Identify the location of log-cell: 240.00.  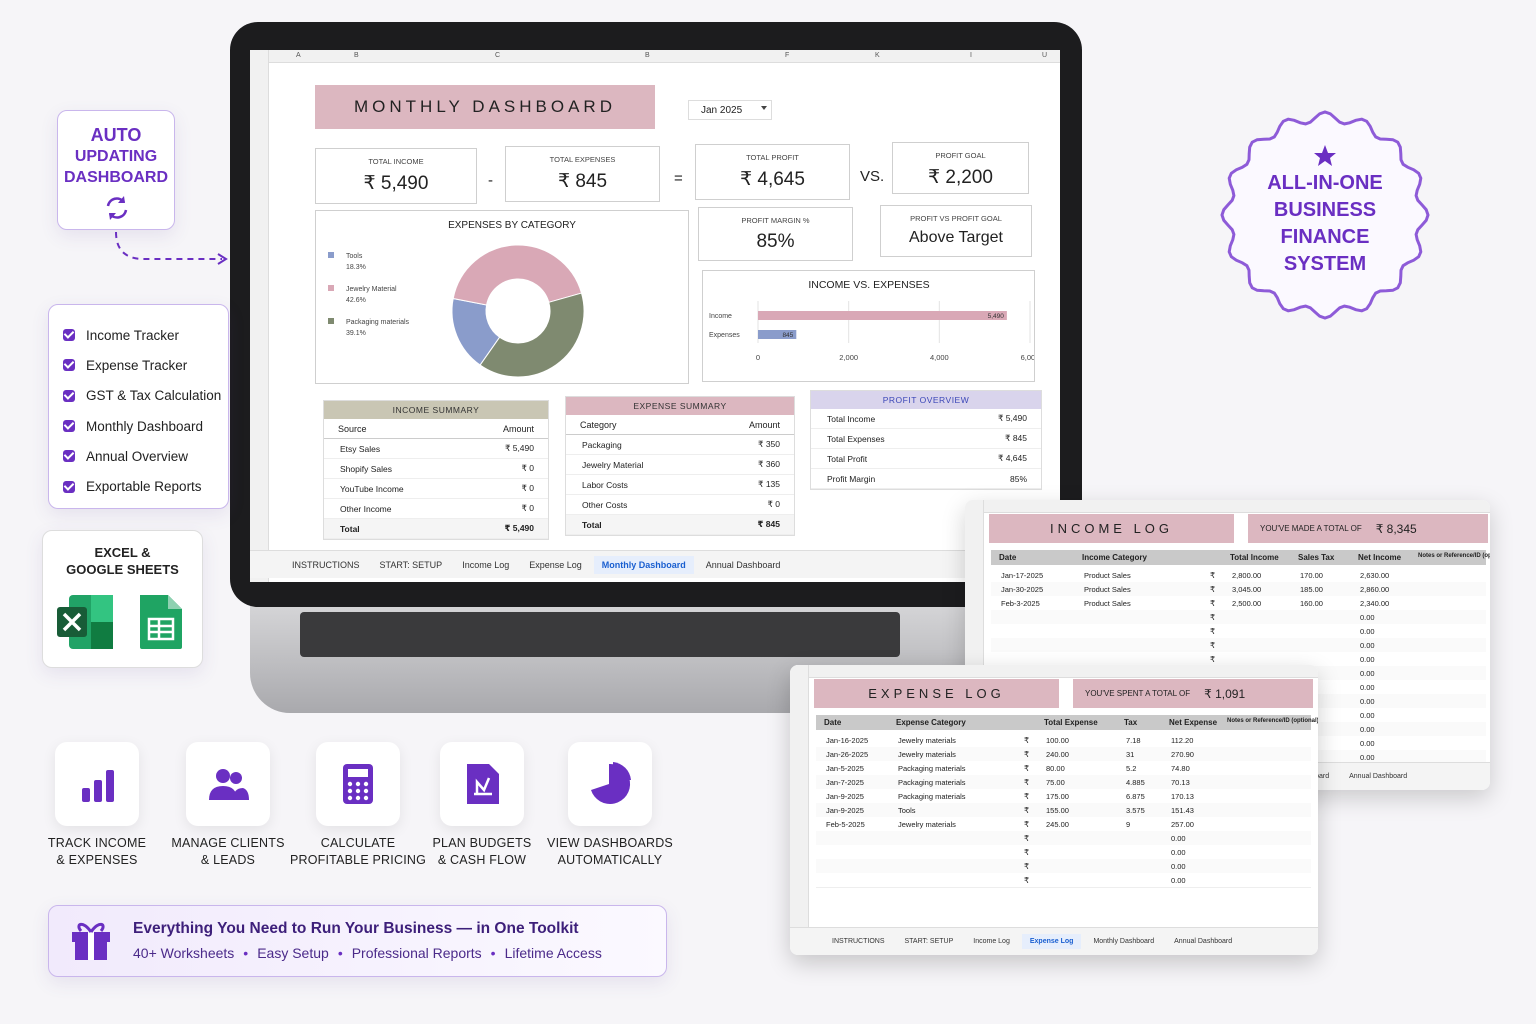
(1057, 754).